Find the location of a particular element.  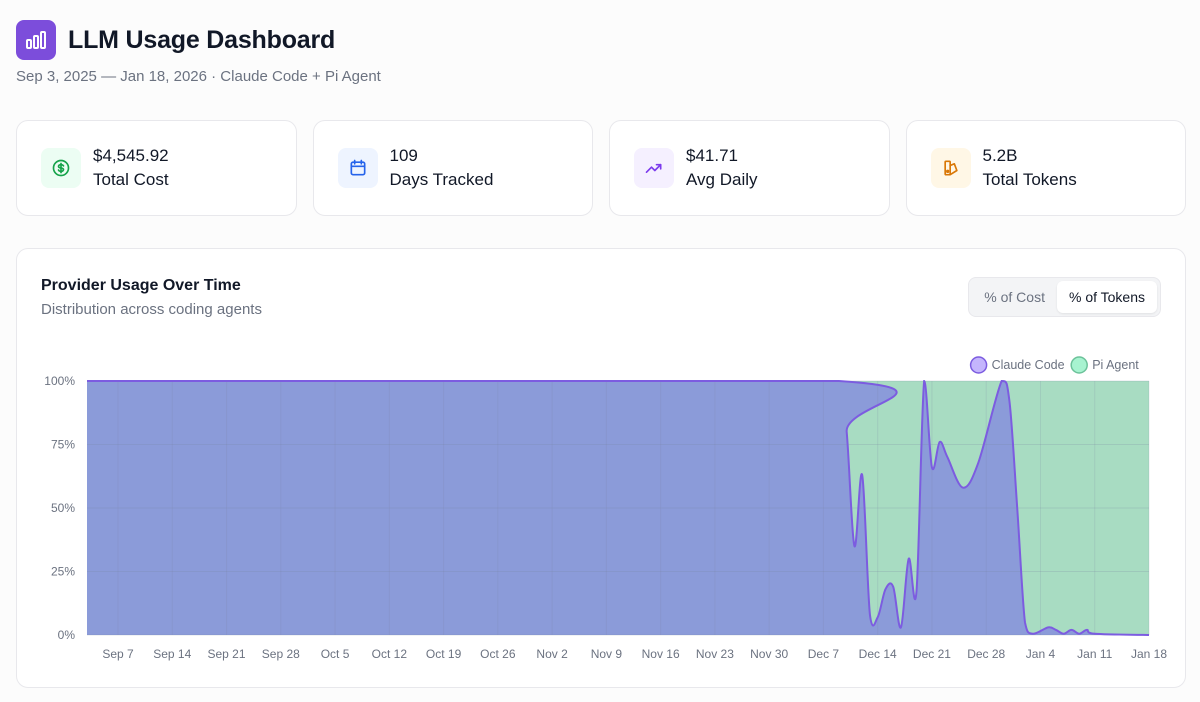

y-tick-label: 100% is located at coordinates (59, 381).